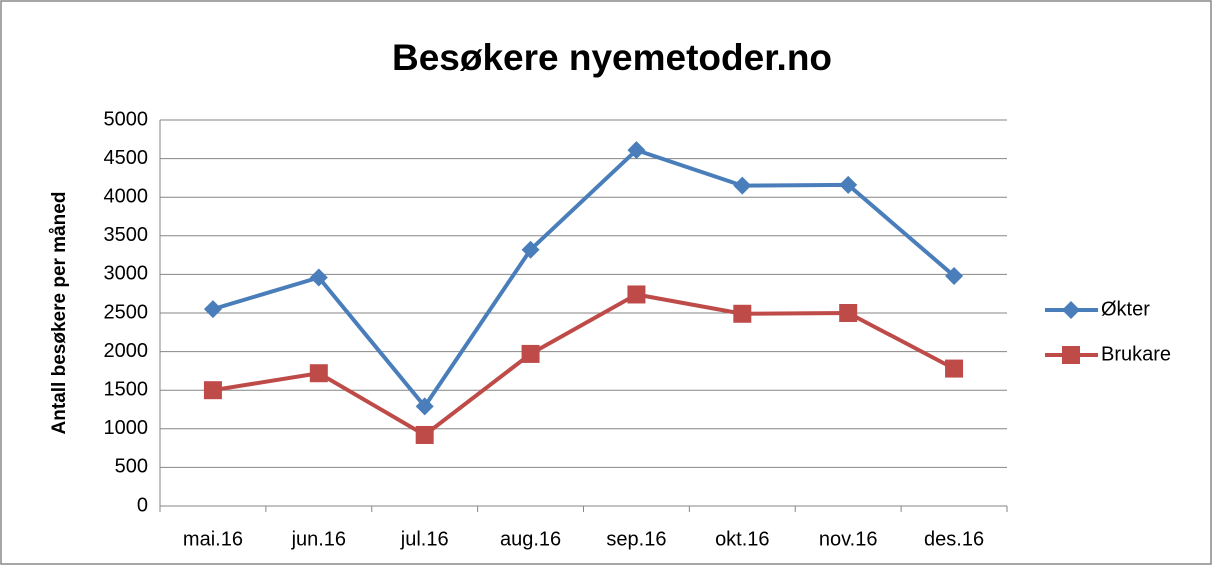 The width and height of the screenshot is (1213, 566). What do you see at coordinates (59, 313) in the screenshot?
I see `y-axis-title: Antall besøkere per måned` at bounding box center [59, 313].